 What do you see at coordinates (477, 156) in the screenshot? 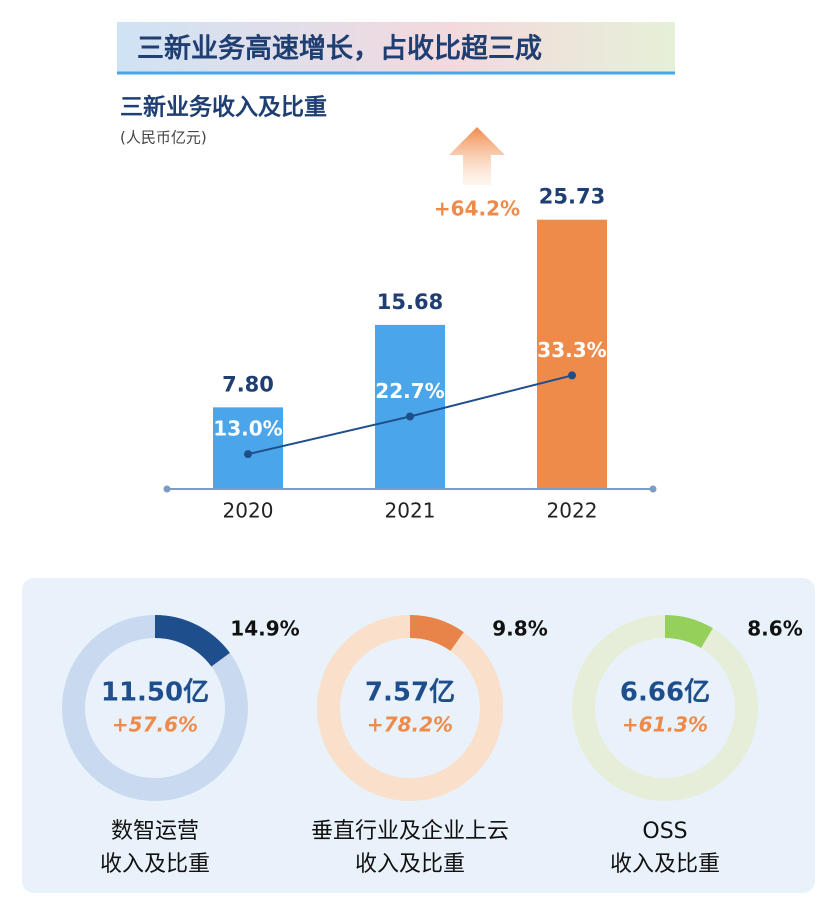
I see `growth-arrow` at bounding box center [477, 156].